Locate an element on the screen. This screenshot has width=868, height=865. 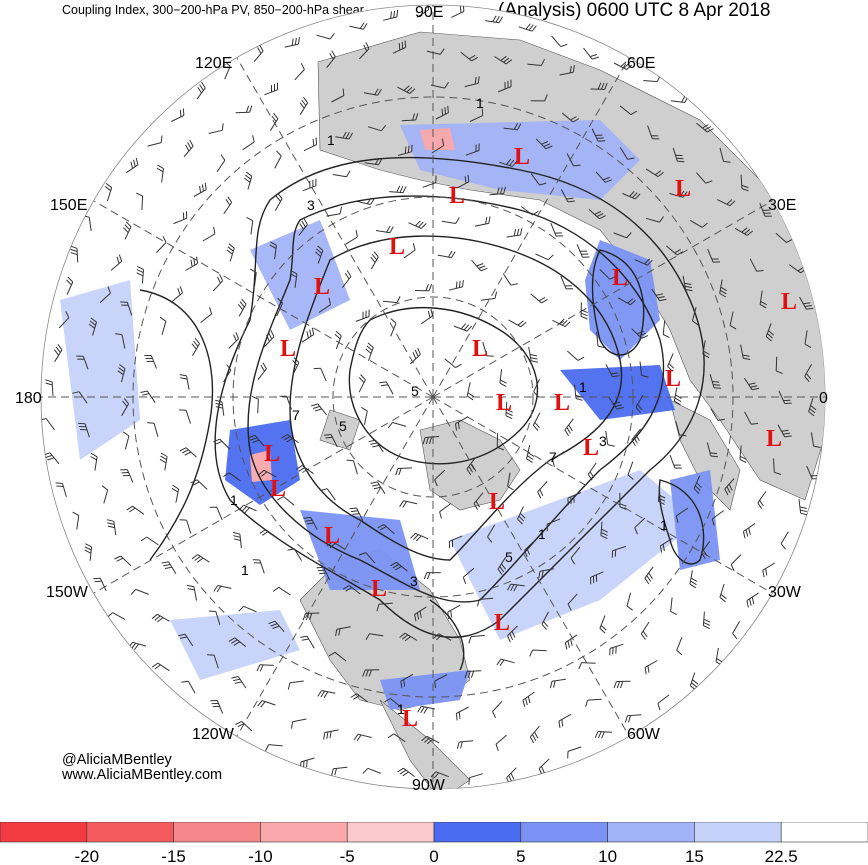
lon-label-0: 0 is located at coordinates (823, 398).